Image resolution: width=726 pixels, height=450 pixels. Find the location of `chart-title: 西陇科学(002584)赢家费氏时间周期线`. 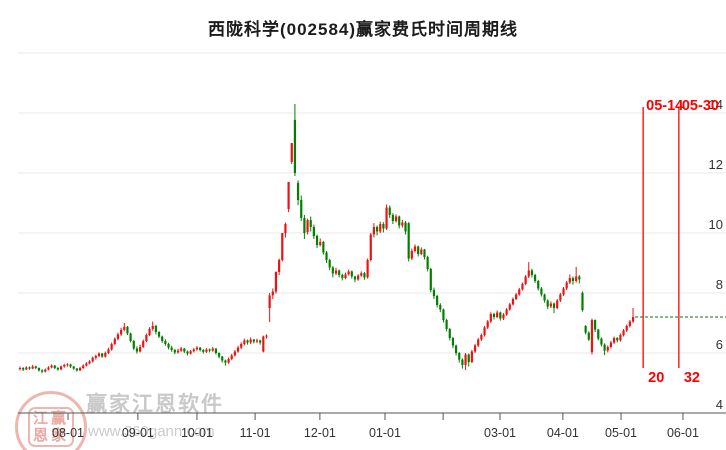

chart-title: 西陇科学(002584)赢家费氏时间周期线 is located at coordinates (363, 29).